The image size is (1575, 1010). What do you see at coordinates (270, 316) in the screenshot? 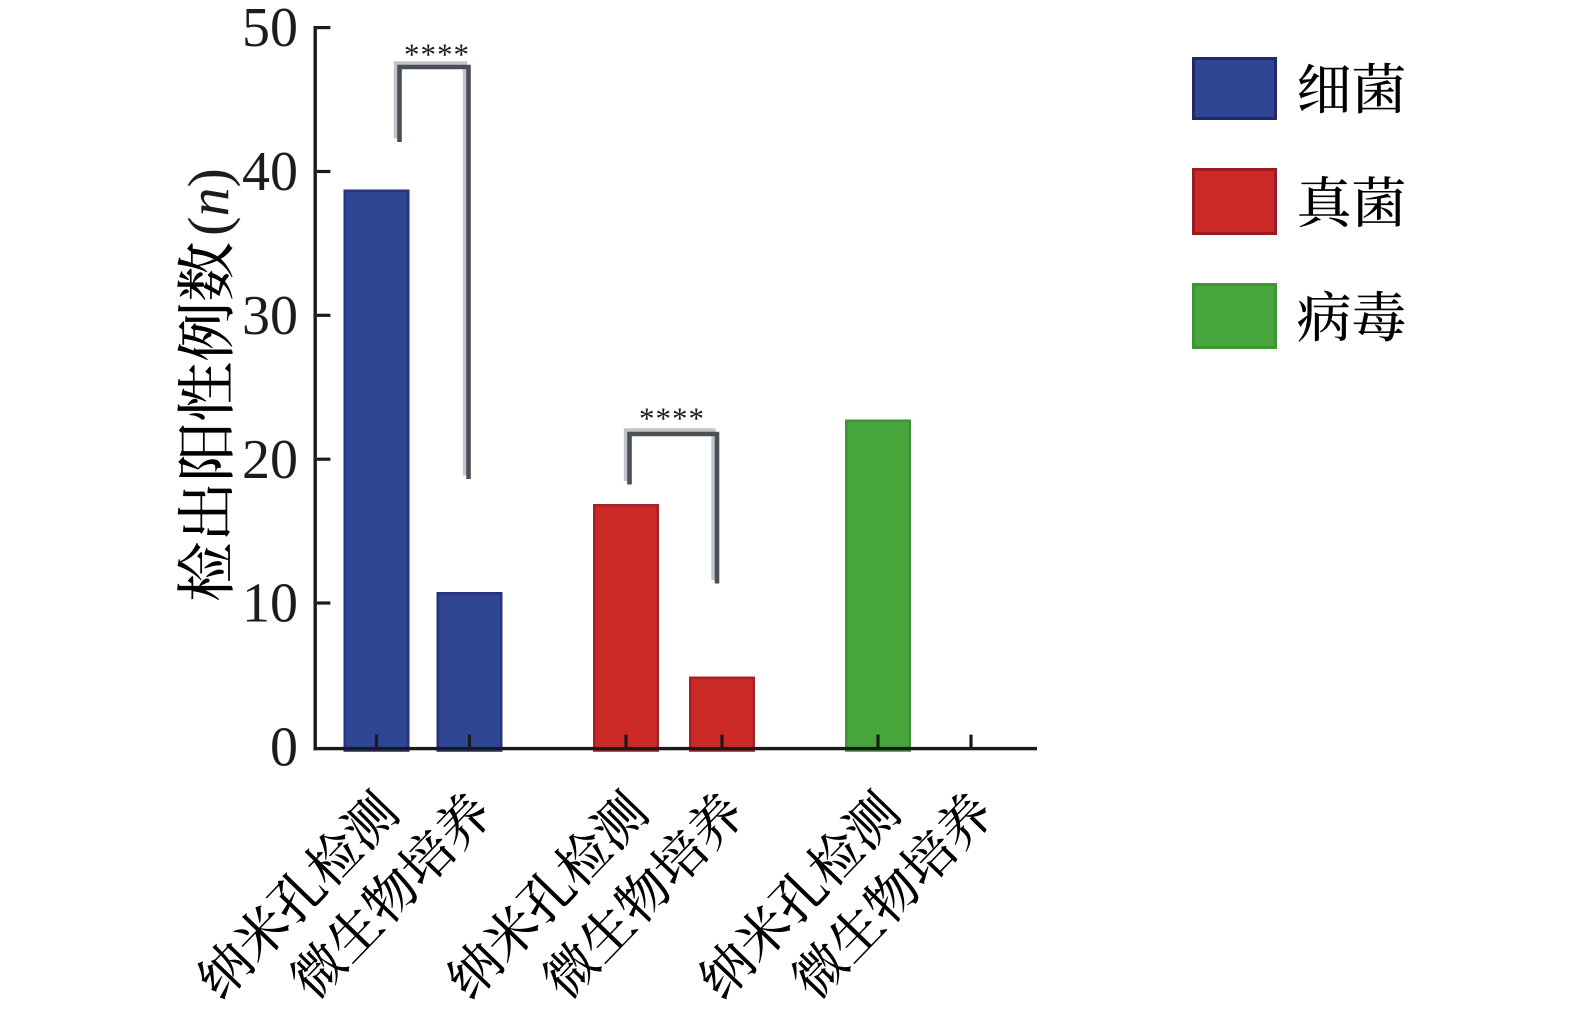
I see `svg-text: 30` at bounding box center [270, 316].